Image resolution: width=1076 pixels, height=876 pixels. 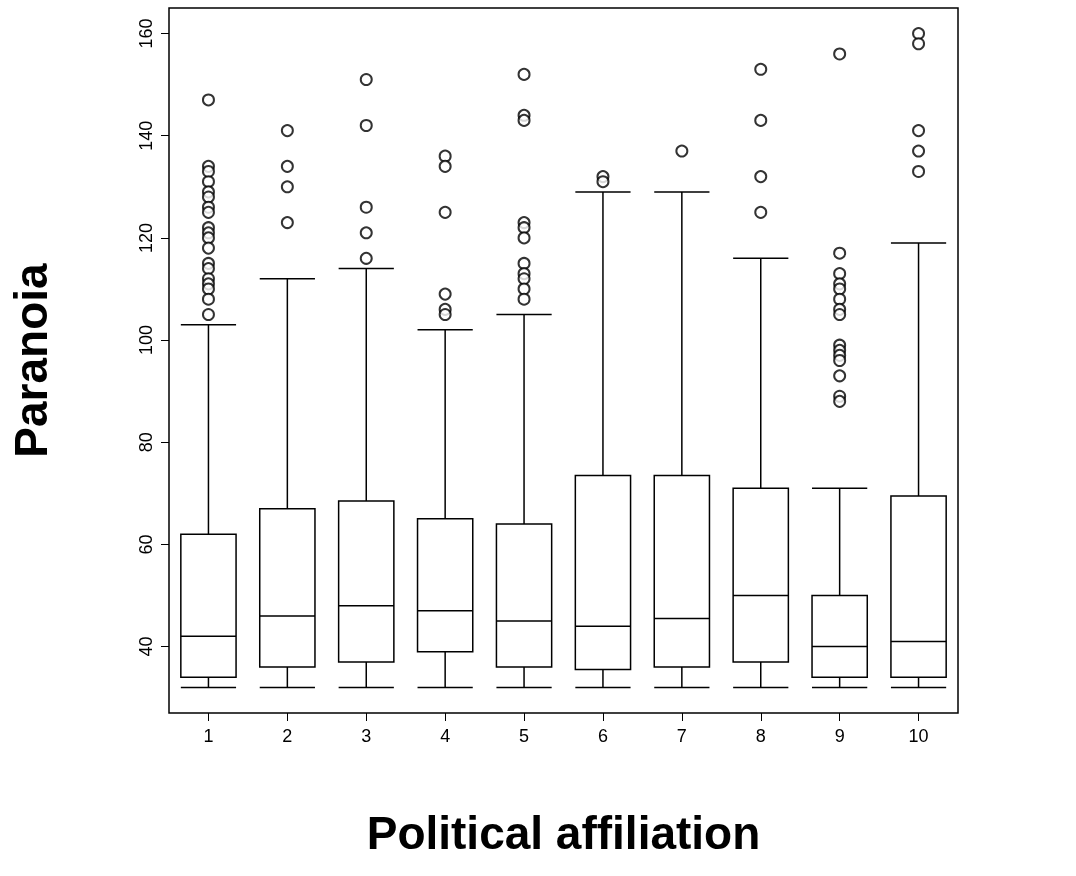 I want to click on y-axis-title: Paranoia, so click(x=31, y=360).